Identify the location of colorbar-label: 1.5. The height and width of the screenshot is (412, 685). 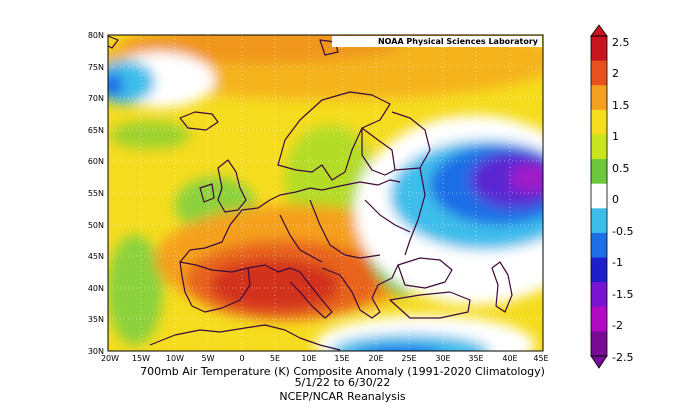
(621, 105).